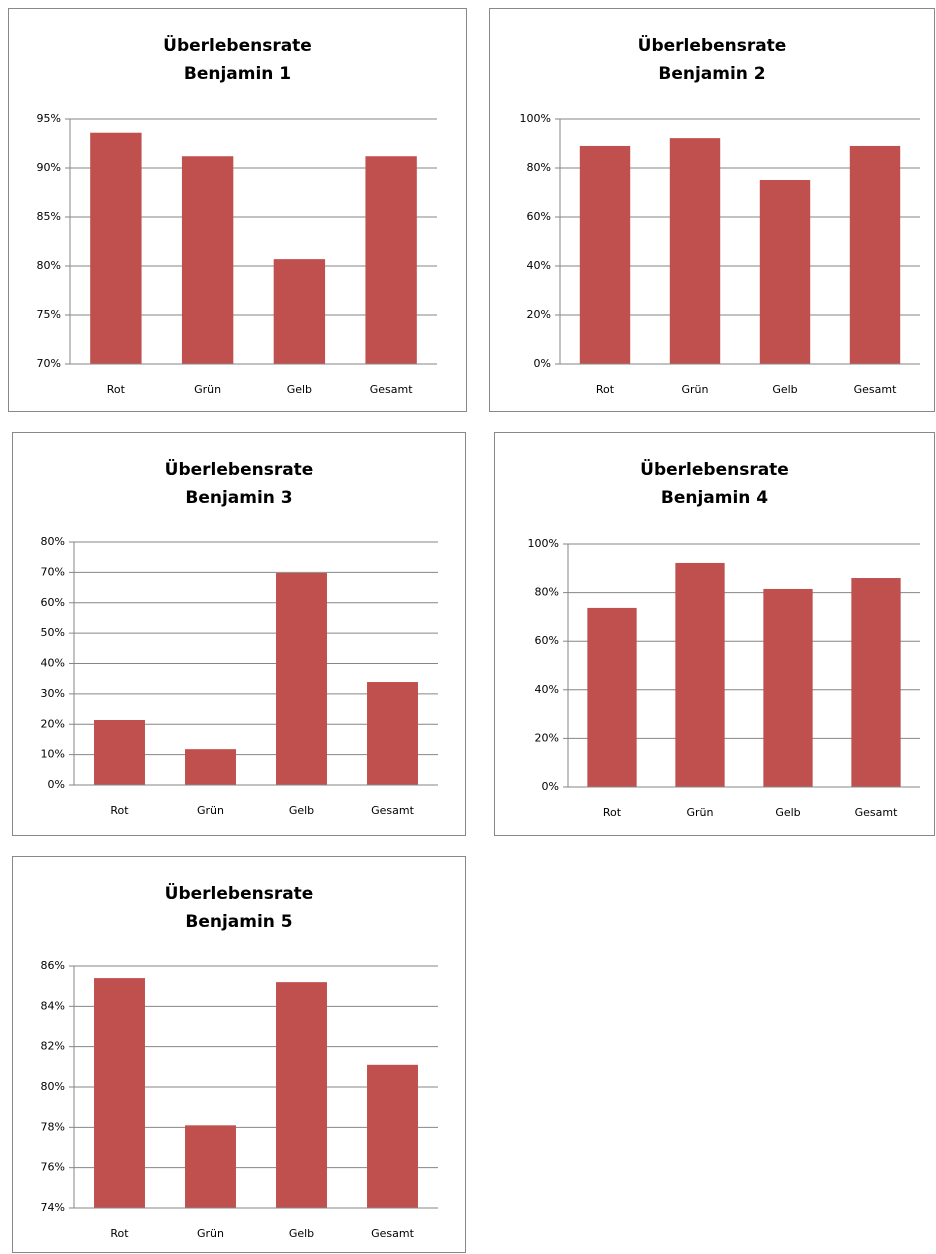  I want to click on chart-subtitle: Benjamin 3, so click(238, 498).